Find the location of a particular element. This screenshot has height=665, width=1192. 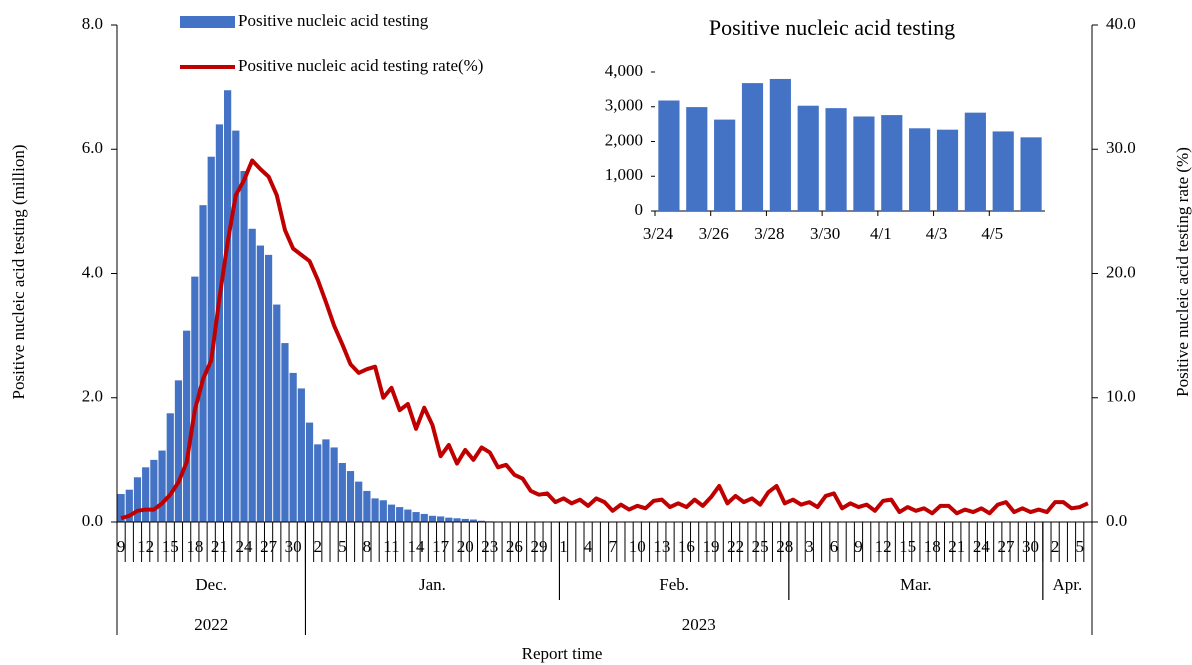

x-tick-label: 11 is located at coordinates (391, 546).